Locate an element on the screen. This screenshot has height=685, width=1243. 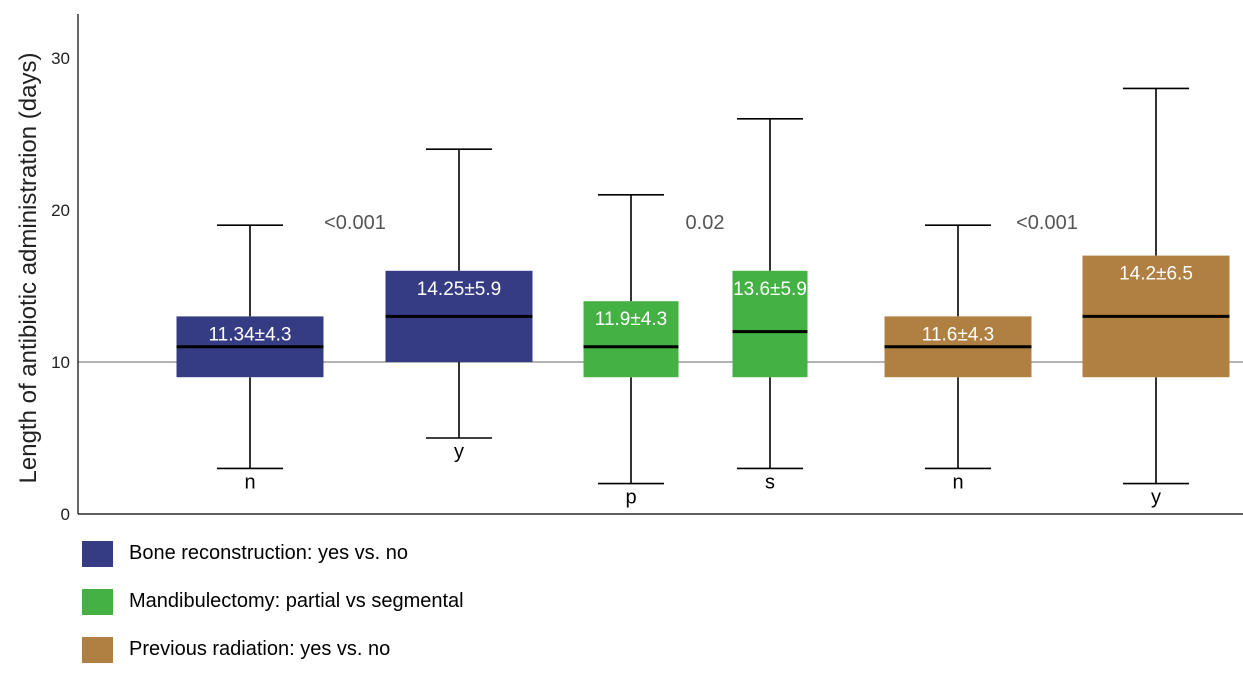
category-label: s is located at coordinates (770, 482).